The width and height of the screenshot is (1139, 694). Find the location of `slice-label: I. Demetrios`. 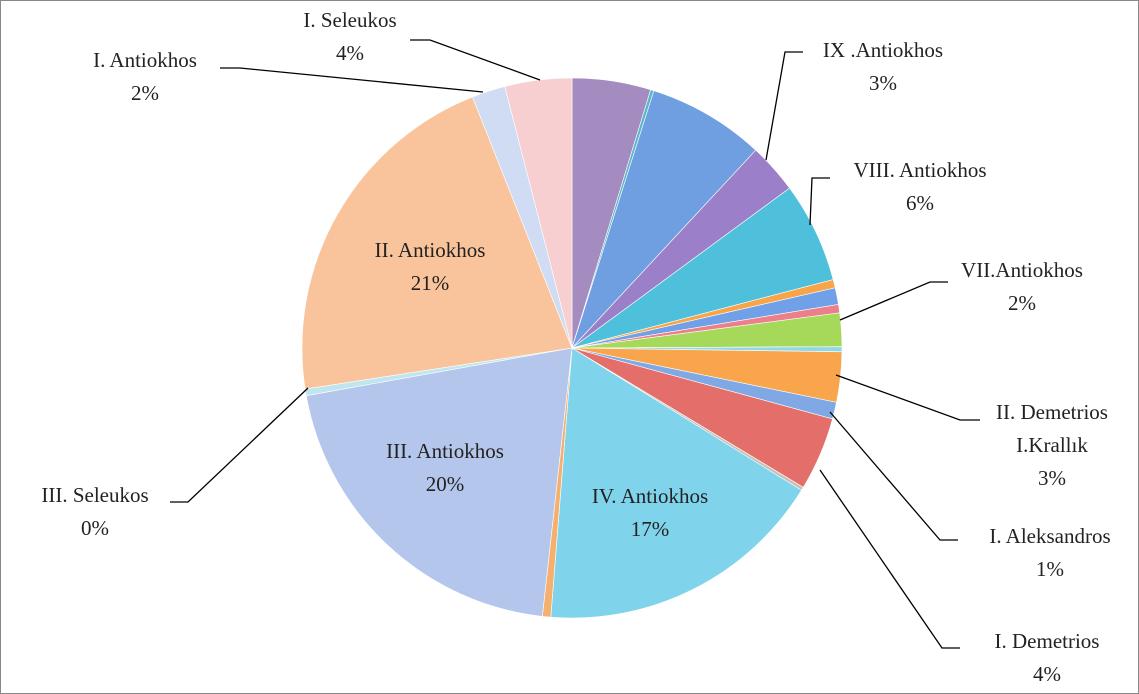

slice-label: I. Demetrios is located at coordinates (1047, 641).